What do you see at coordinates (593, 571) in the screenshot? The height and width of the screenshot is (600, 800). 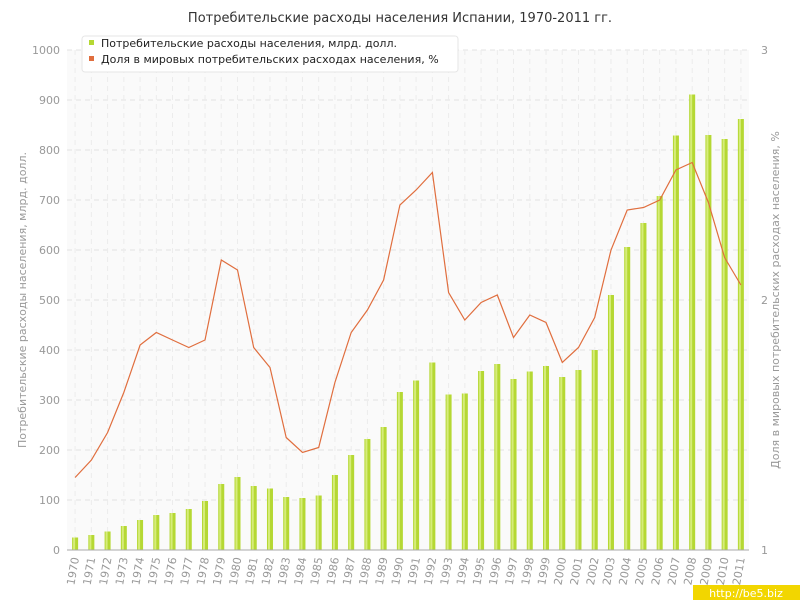 I see `x-tick-label: 2002` at bounding box center [593, 571].